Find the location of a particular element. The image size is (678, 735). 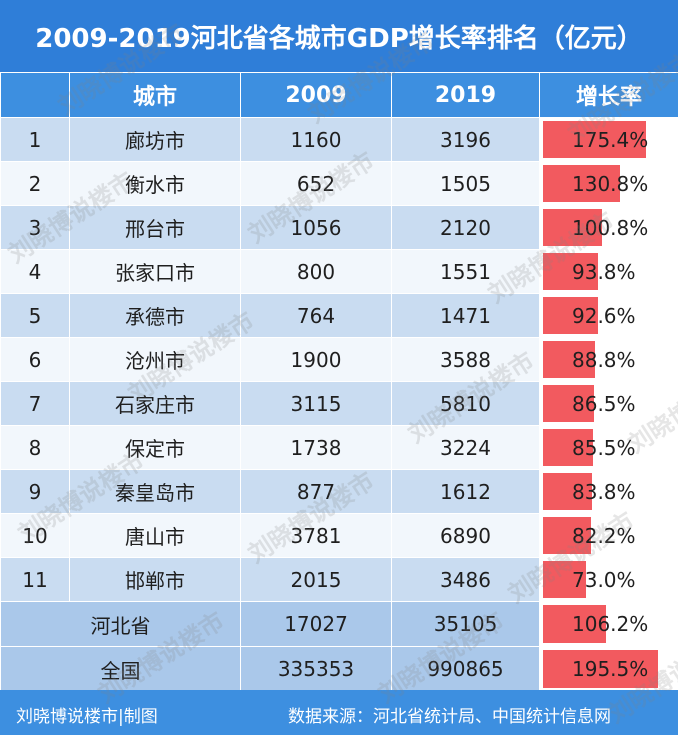

gdp-2019-cell: 6890 is located at coordinates (465, 535).